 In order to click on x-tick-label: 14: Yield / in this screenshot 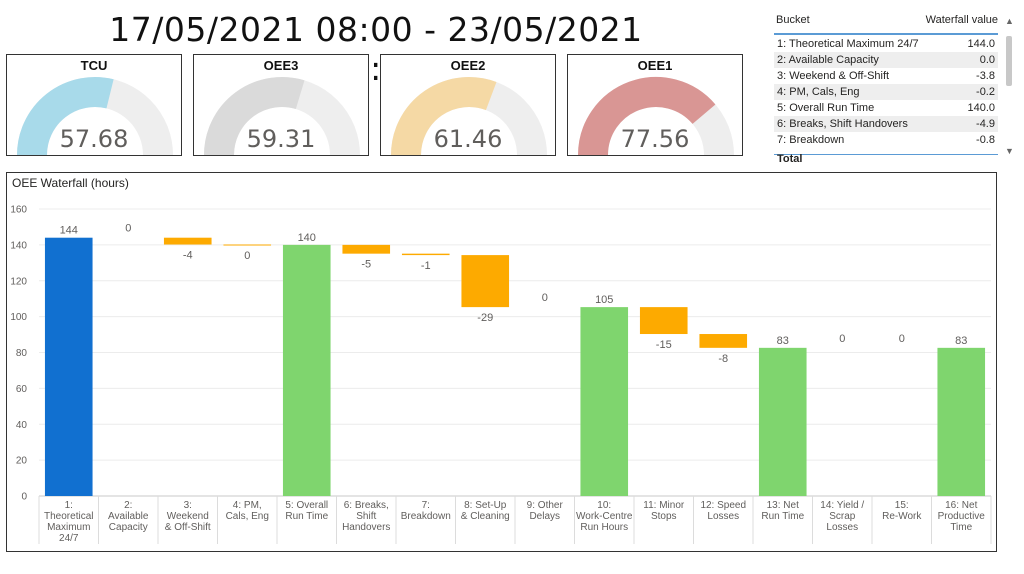, I will do `click(842, 505)`.